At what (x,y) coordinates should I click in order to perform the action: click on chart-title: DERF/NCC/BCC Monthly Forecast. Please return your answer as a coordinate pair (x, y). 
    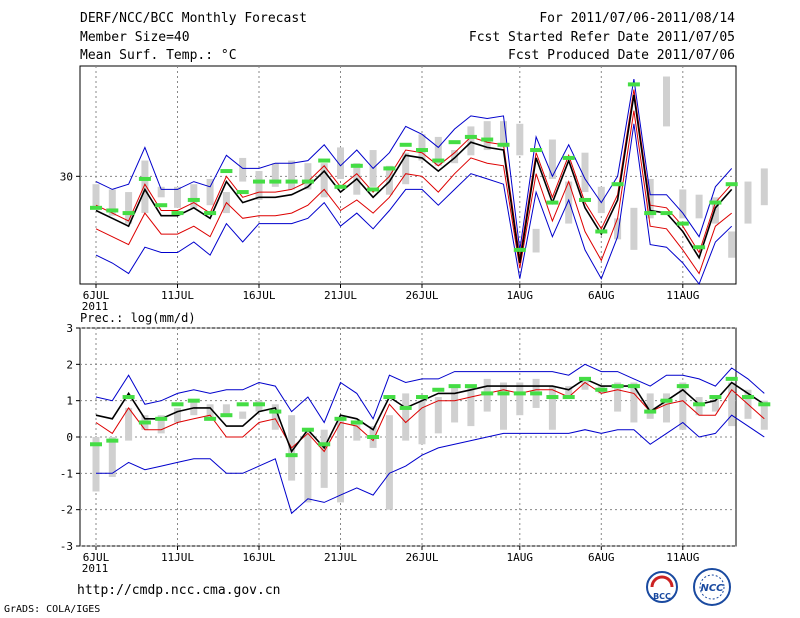
    Looking at the image, I should click on (193, 18).